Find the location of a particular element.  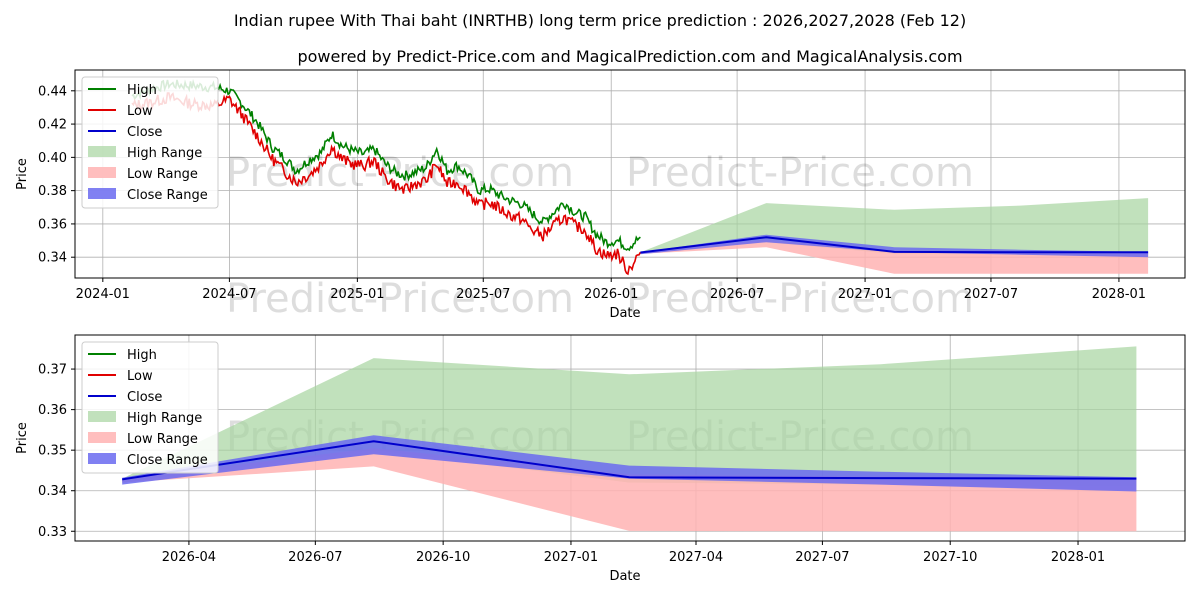

x-tick-label: 2024-07 is located at coordinates (229, 294).